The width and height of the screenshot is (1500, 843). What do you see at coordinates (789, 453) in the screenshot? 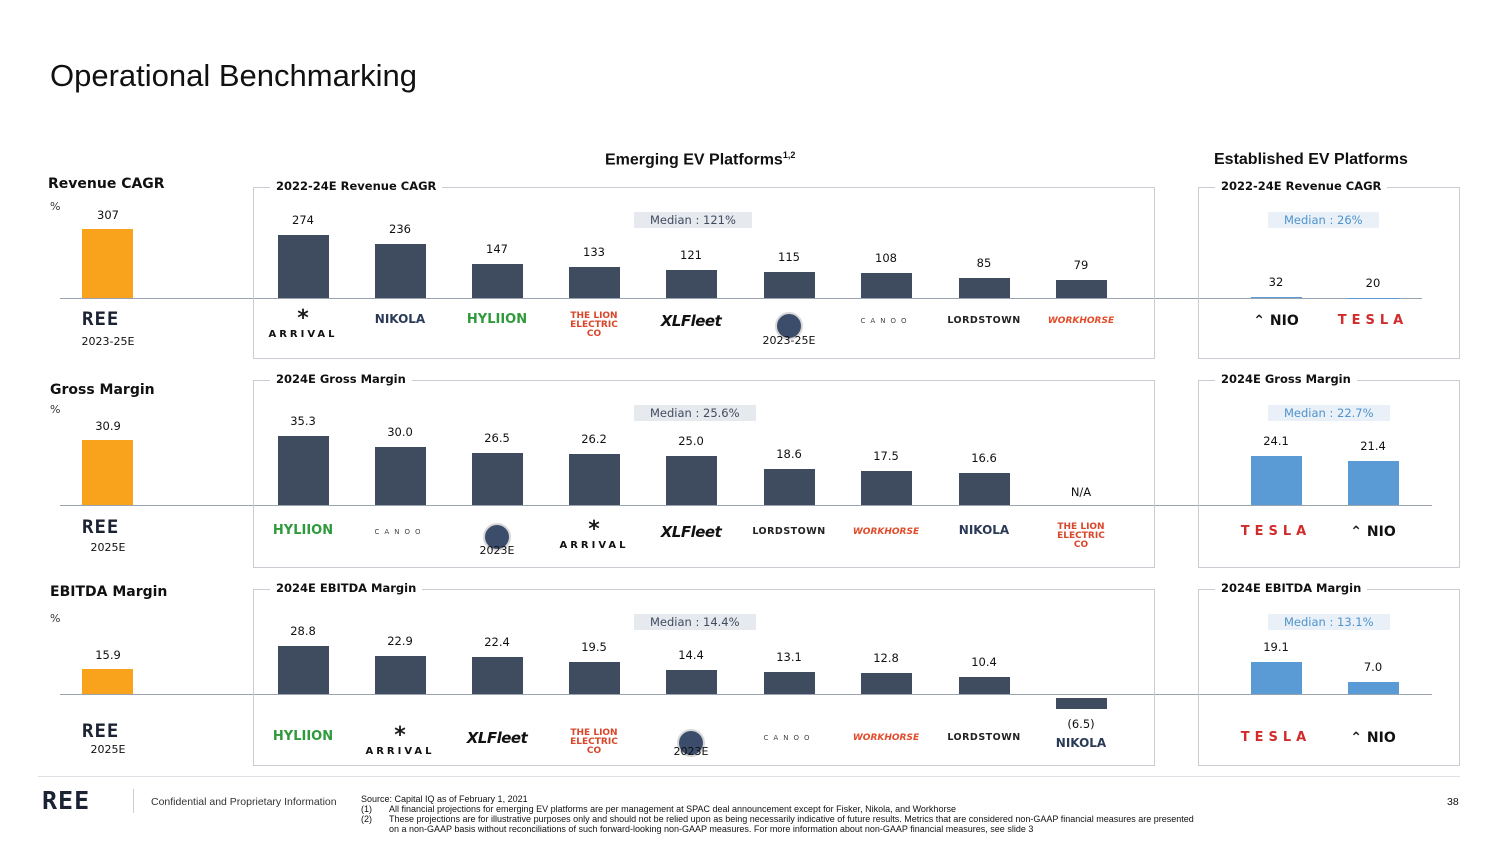
I see `gross-margin-value-label-lordstown: 18.6` at bounding box center [789, 453].